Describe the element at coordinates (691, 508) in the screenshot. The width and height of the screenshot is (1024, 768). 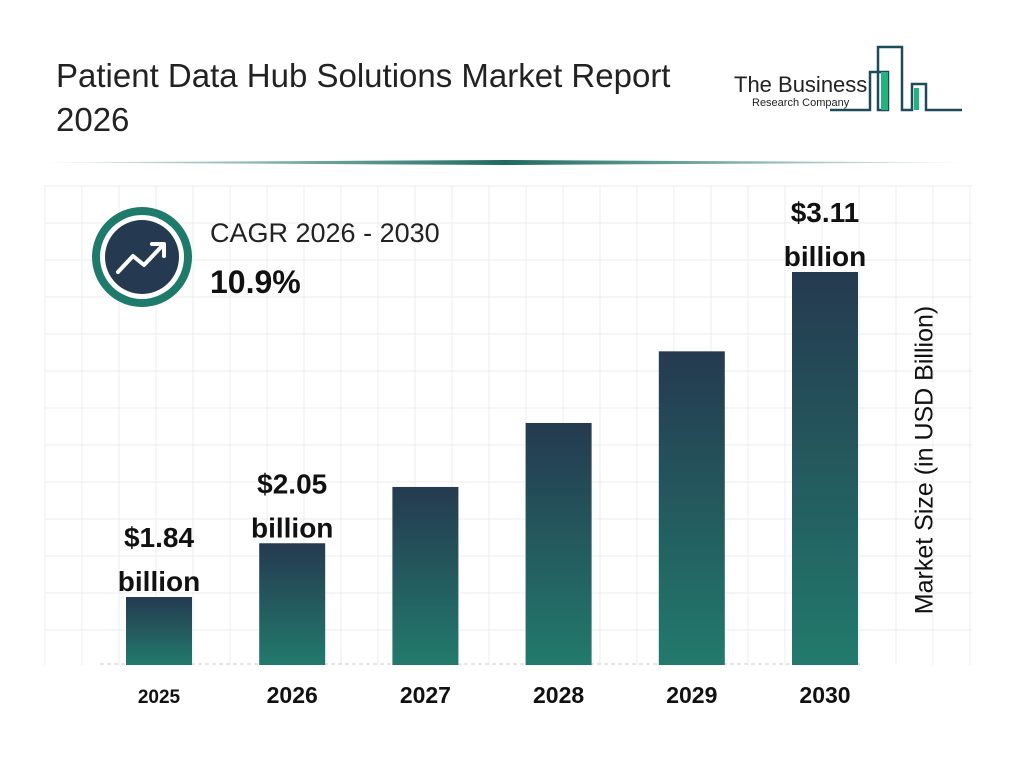
I see `bar-2029` at that location.